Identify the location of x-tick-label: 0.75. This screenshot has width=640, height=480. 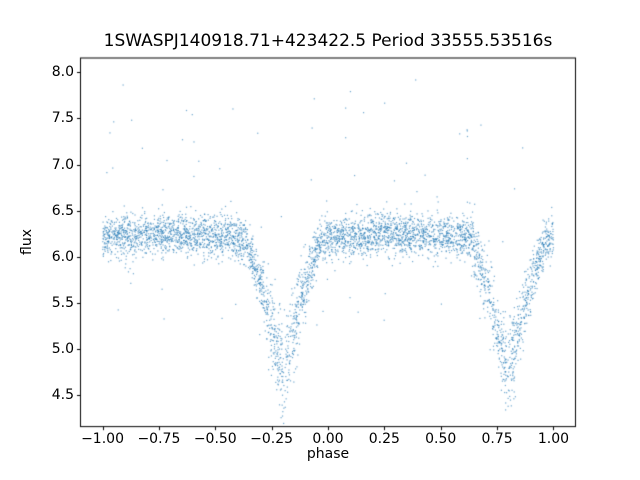
(497, 439).